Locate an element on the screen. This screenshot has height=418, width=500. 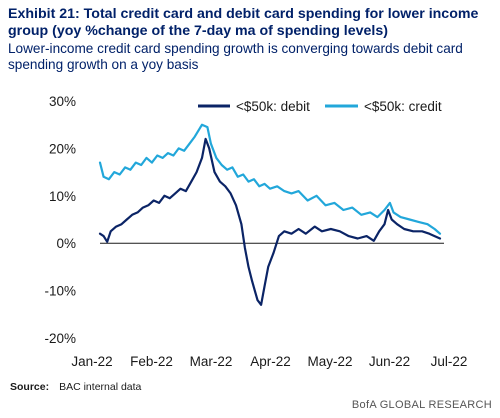
legend: <$50k: debit <$50k: credit is located at coordinates (320, 106).